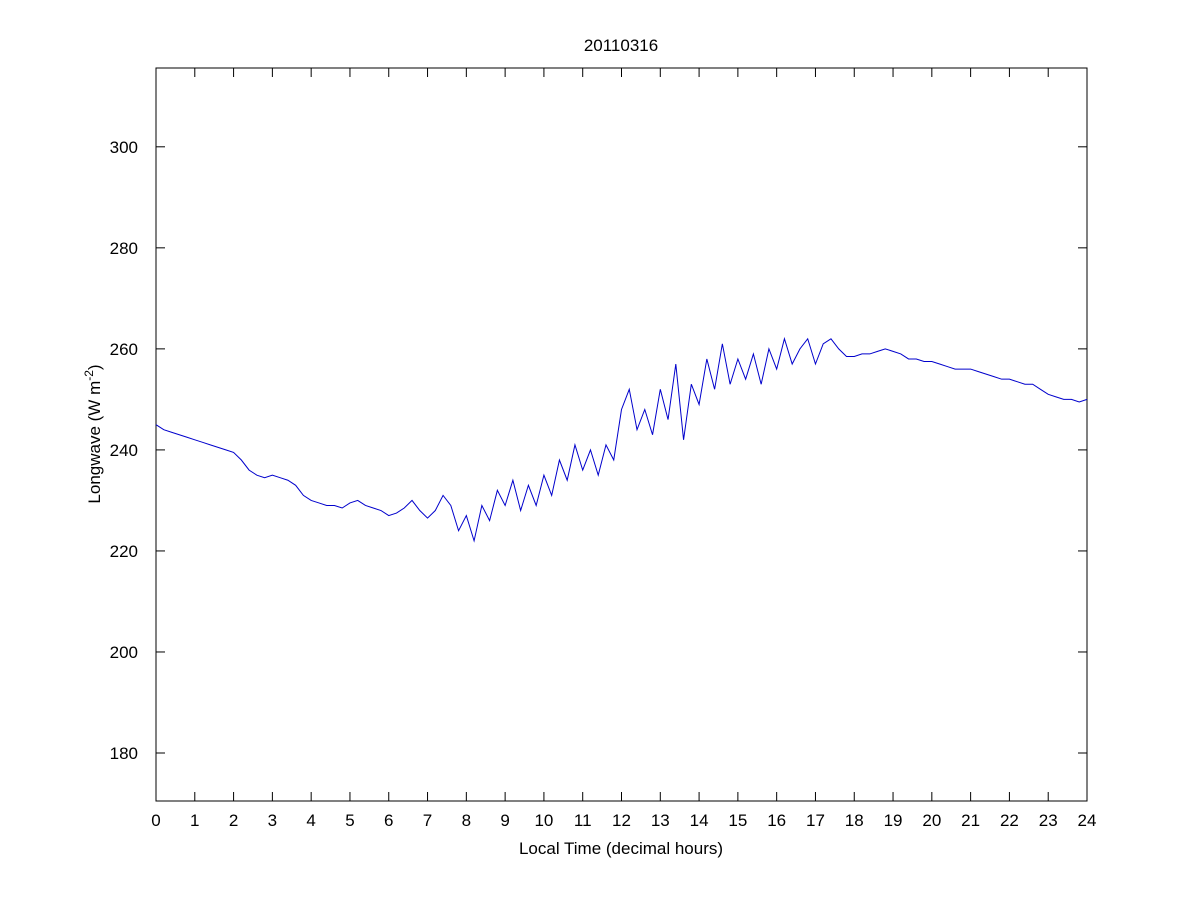  I want to click on x-tick-label: 7, so click(427, 820).